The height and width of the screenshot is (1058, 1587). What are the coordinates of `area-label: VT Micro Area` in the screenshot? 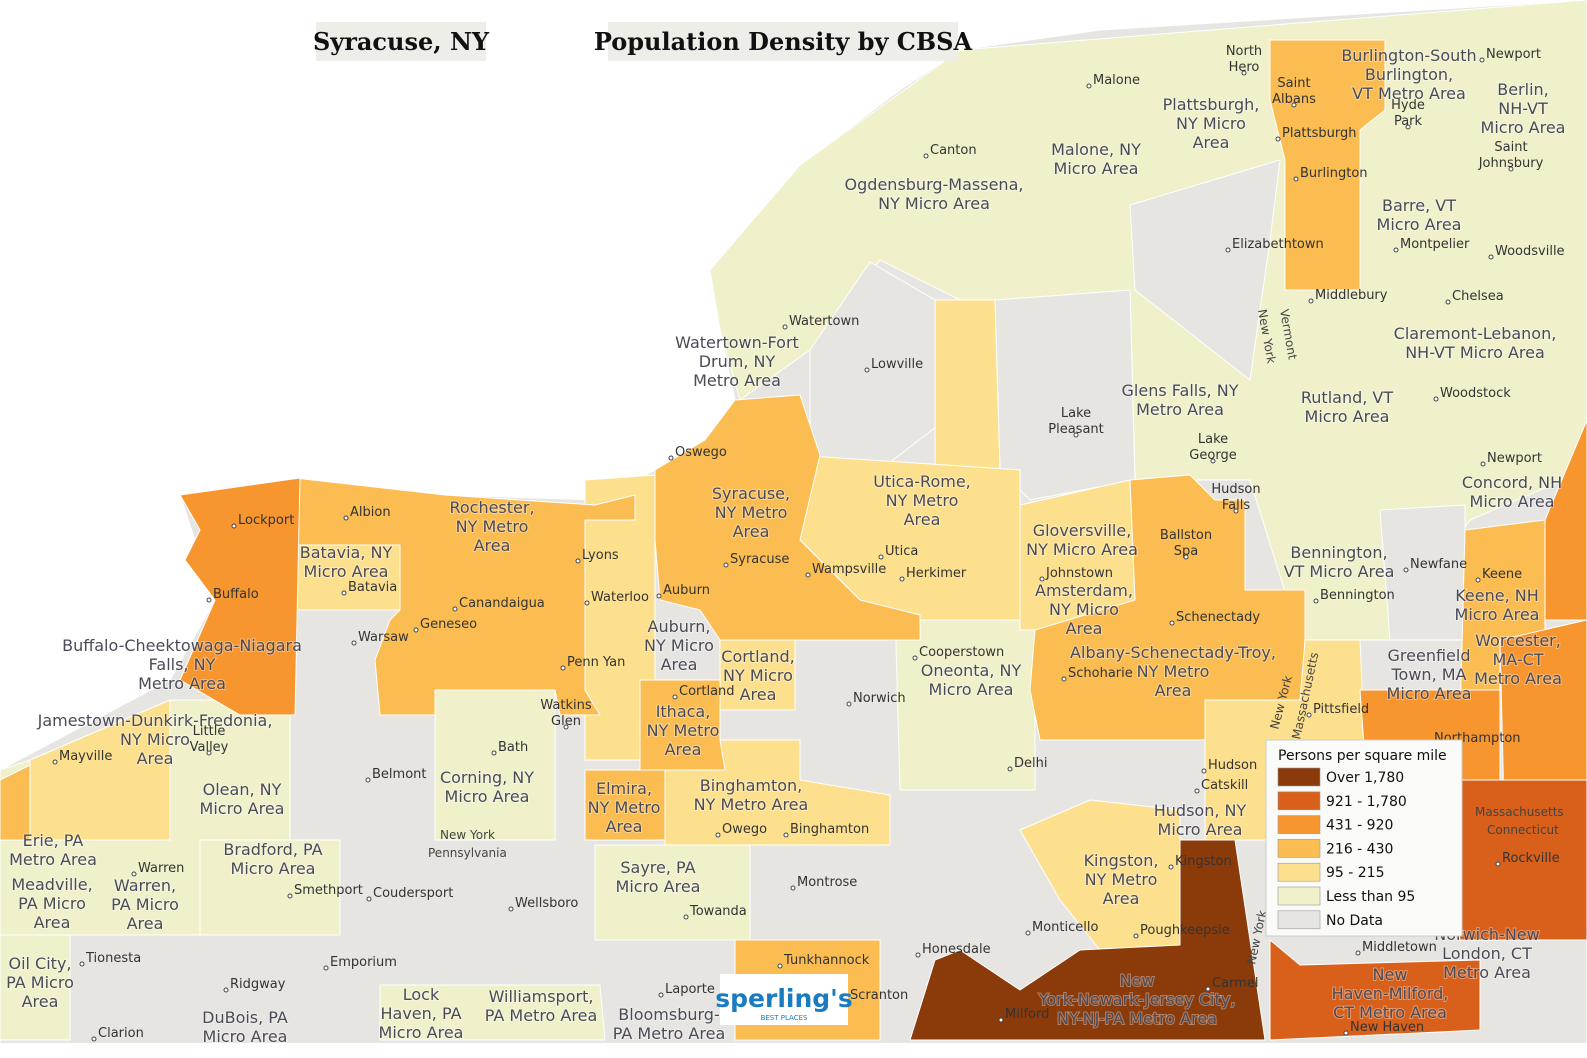 It's located at (1339, 571).